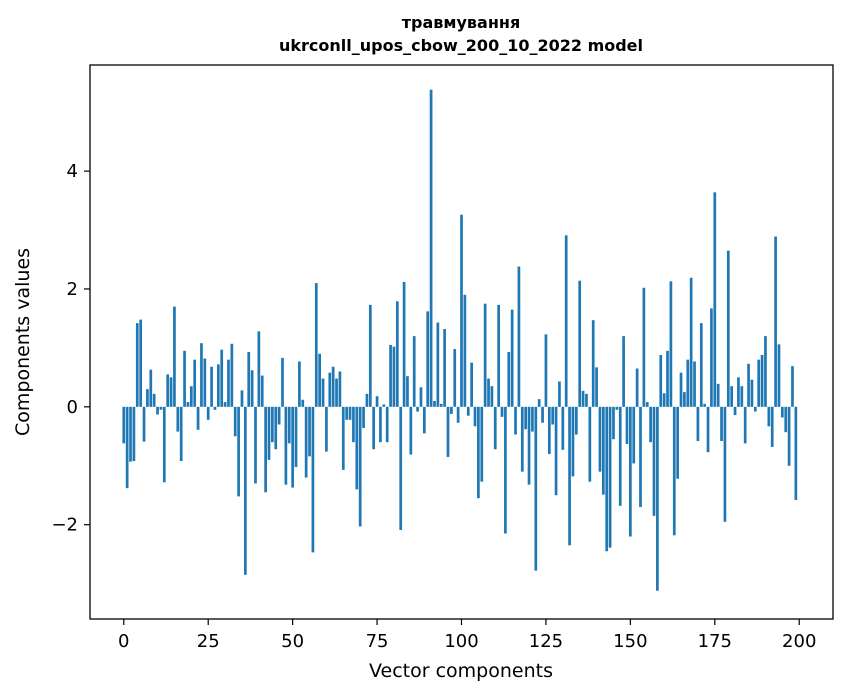 Image resolution: width=847 pixels, height=696 pixels. I want to click on x-tick-label-75: 75, so click(377, 641).